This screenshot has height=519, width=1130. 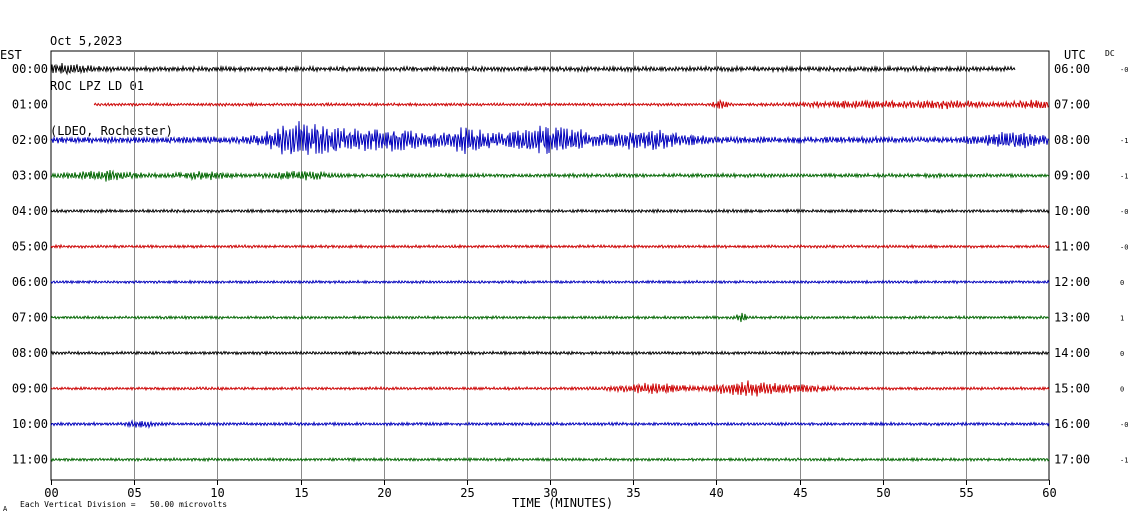 What do you see at coordinates (30, 176) in the screenshot?
I see `est-time-label: 03:00` at bounding box center [30, 176].